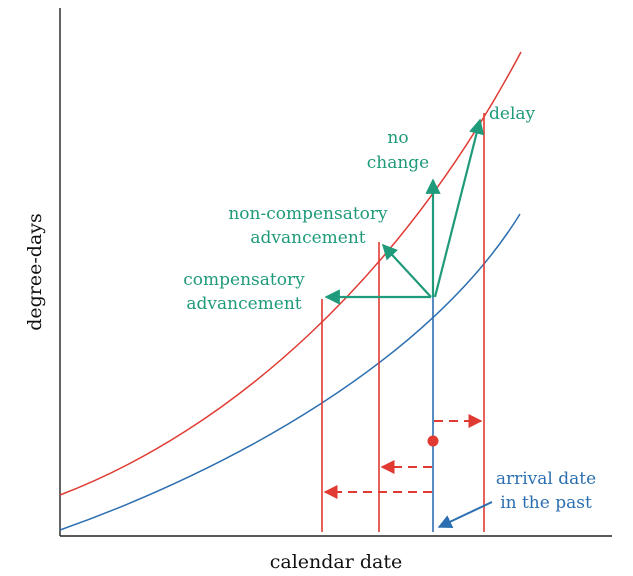 The image size is (633, 576). What do you see at coordinates (546, 479) in the screenshot?
I see `arrival-label-line1: arrival date` at bounding box center [546, 479].